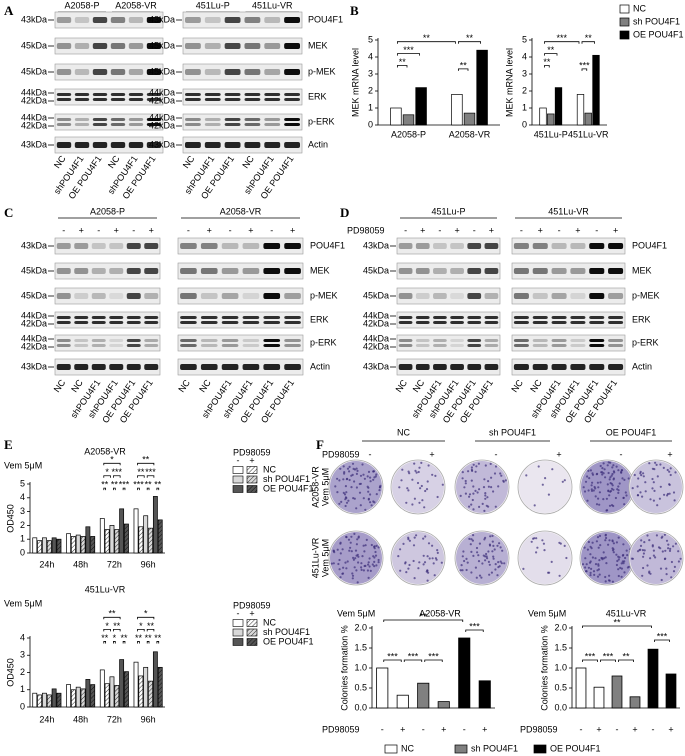 Image resolution: width=685 pixels, height=756 pixels. I want to click on protein: Actin, so click(642, 366).